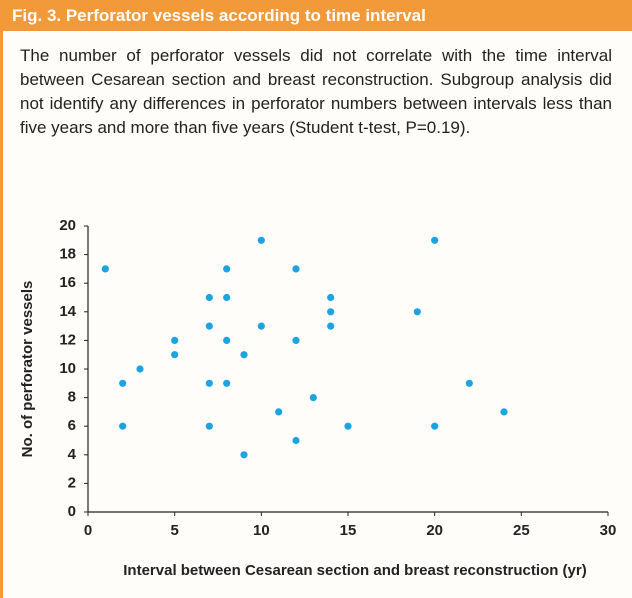  I want to click on x-tick-label: 20, so click(434, 530).